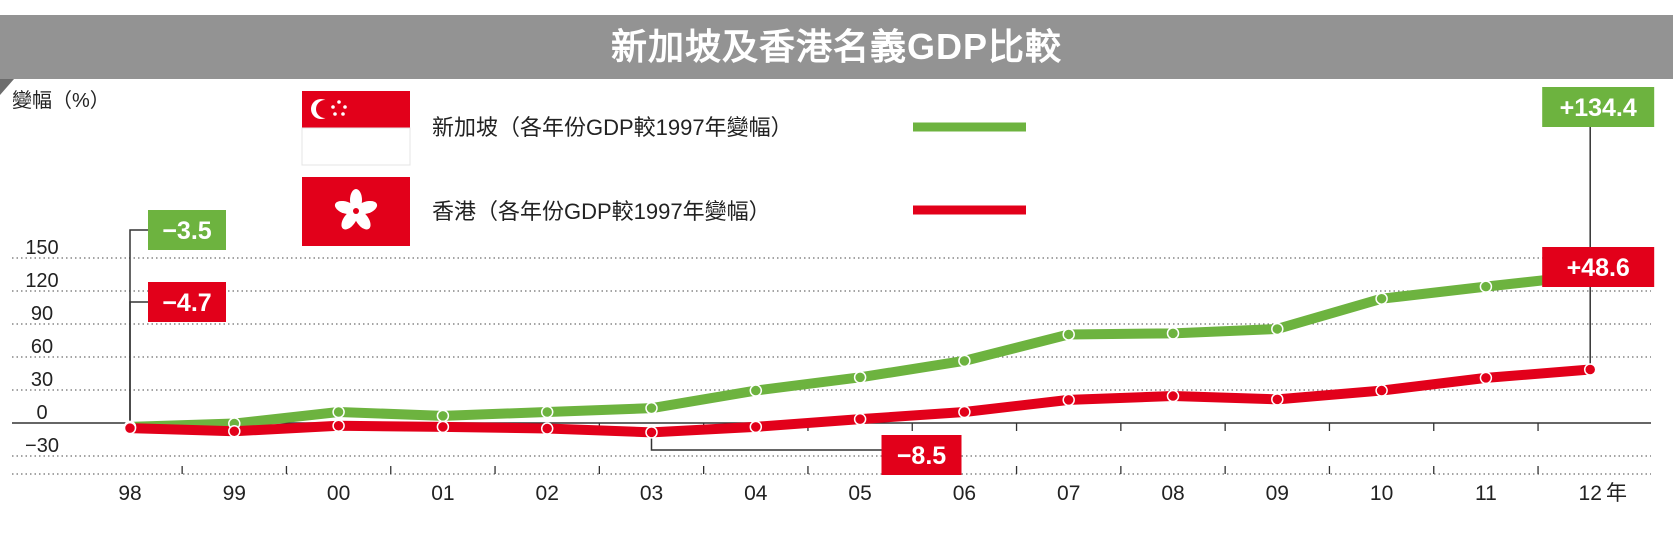  I want to click on x-tick-label: 12, so click(1590, 493).